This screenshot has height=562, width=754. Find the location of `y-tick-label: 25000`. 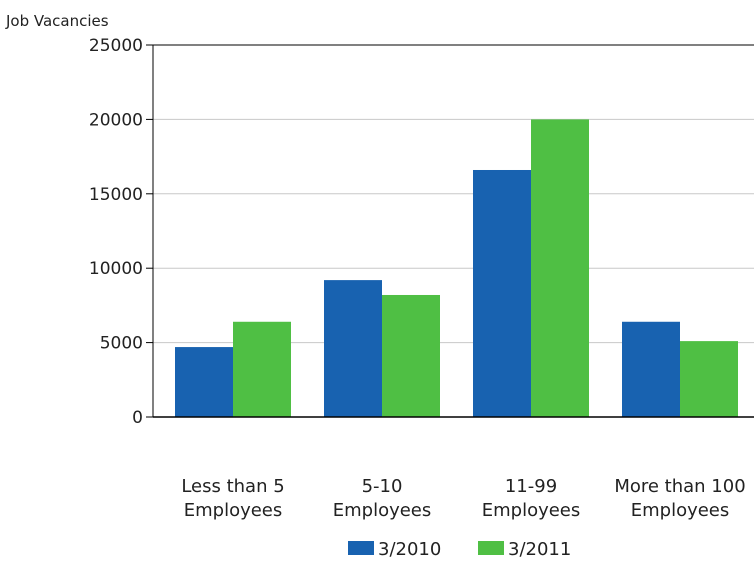

y-tick-label: 25000 is located at coordinates (116, 46).